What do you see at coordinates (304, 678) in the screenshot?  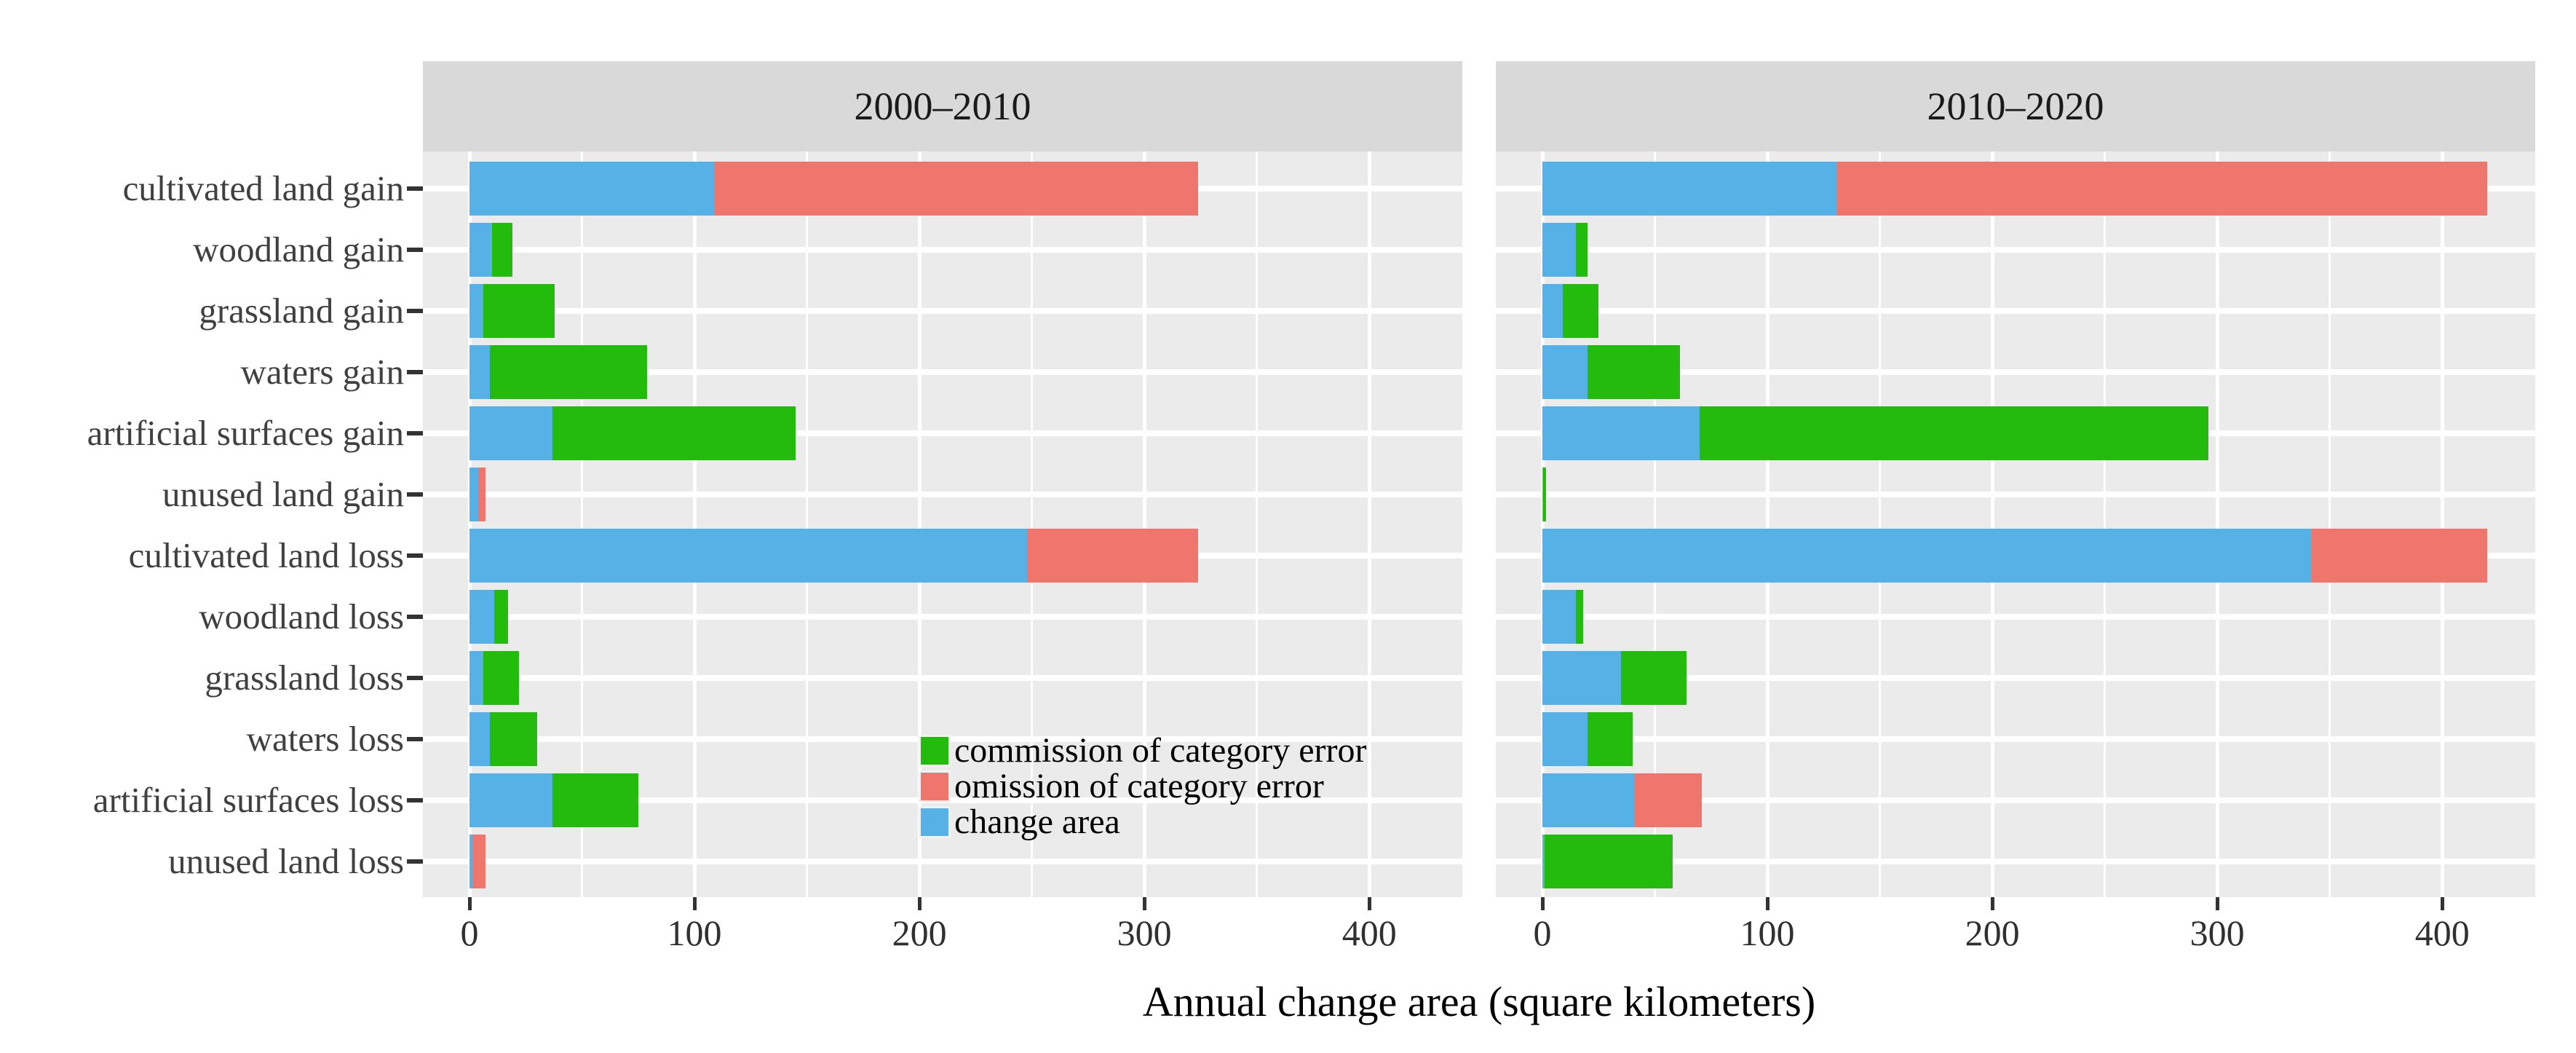 I see `y-axis-category-label: grassland loss` at bounding box center [304, 678].